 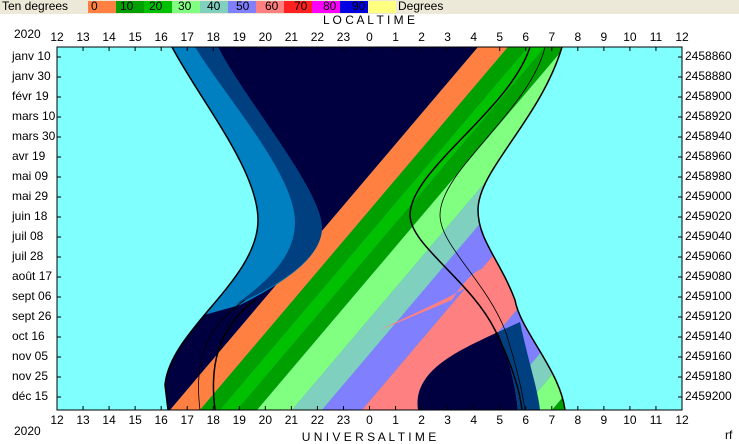 What do you see at coordinates (525, 420) in the screenshot?
I see `bottom-tick-label: 6` at bounding box center [525, 420].